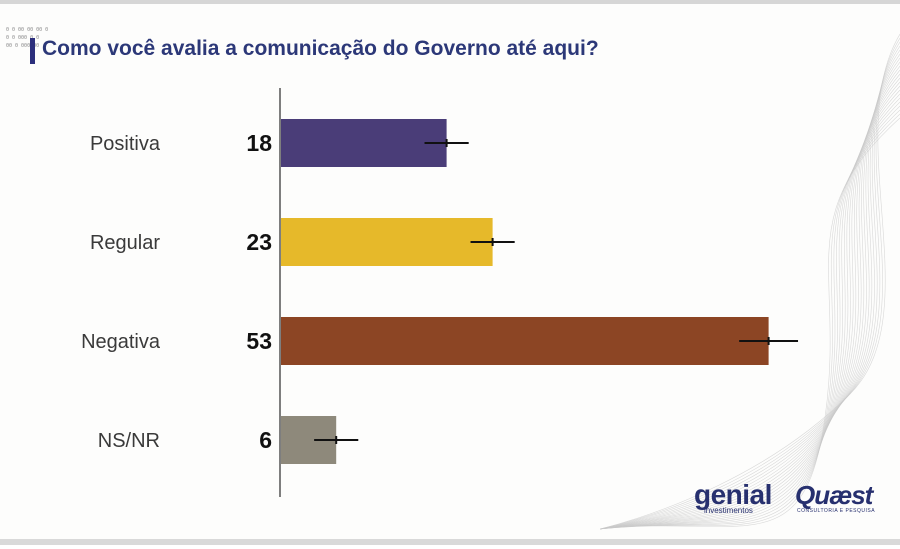  What do you see at coordinates (259, 143) in the screenshot?
I see `value-label: 18` at bounding box center [259, 143].